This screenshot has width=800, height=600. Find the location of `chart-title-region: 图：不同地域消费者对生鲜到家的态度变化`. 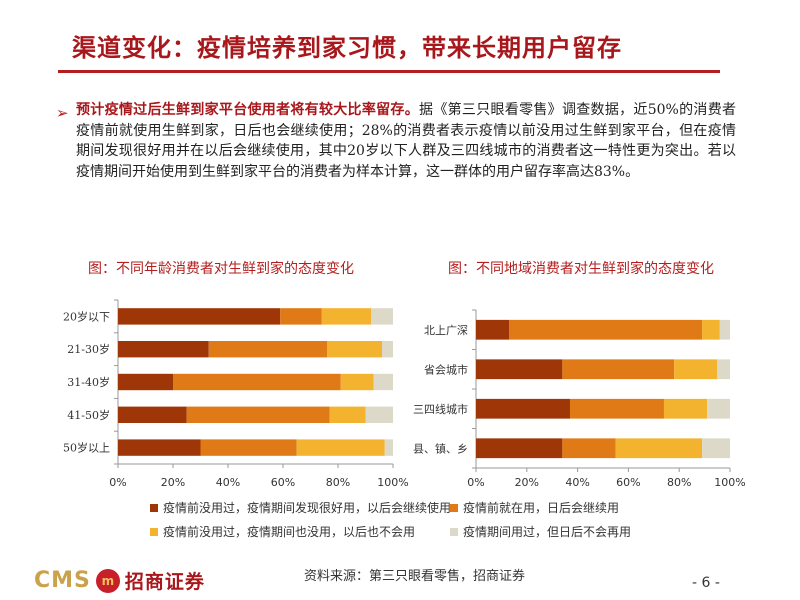

chart-title-region: 图：不同地域消费者对生鲜到家的态度变化 is located at coordinates (581, 269).